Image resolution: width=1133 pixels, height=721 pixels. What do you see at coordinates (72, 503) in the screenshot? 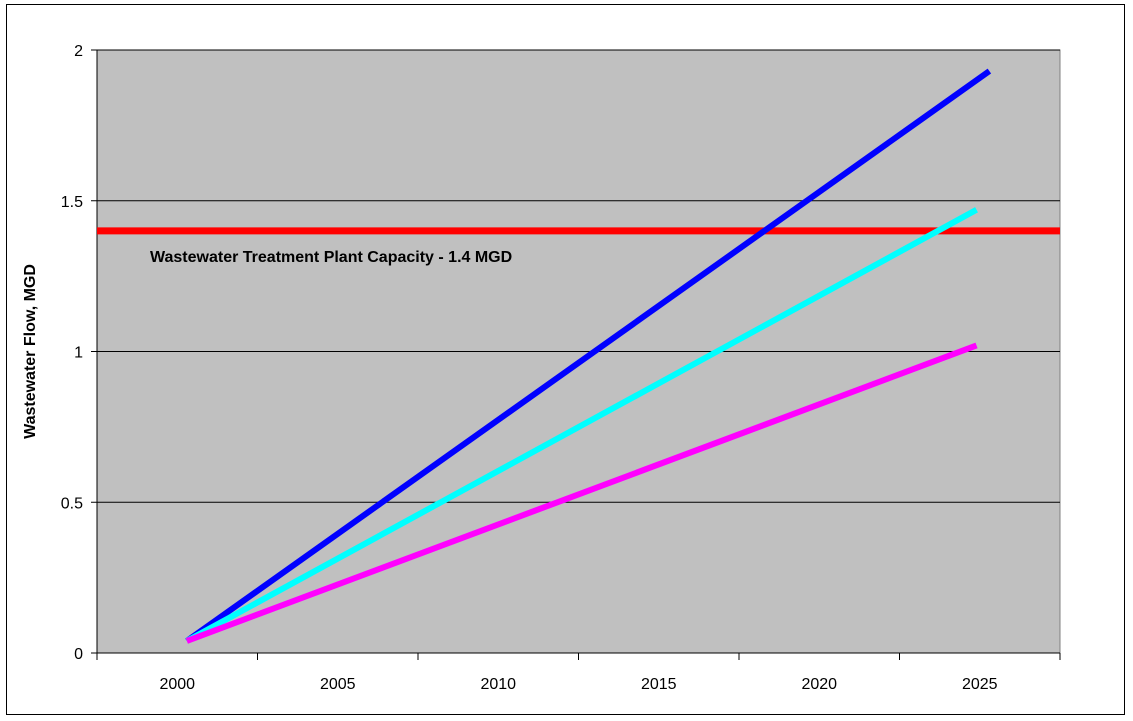
I see `y-tick-label: 0.5` at bounding box center [72, 503].